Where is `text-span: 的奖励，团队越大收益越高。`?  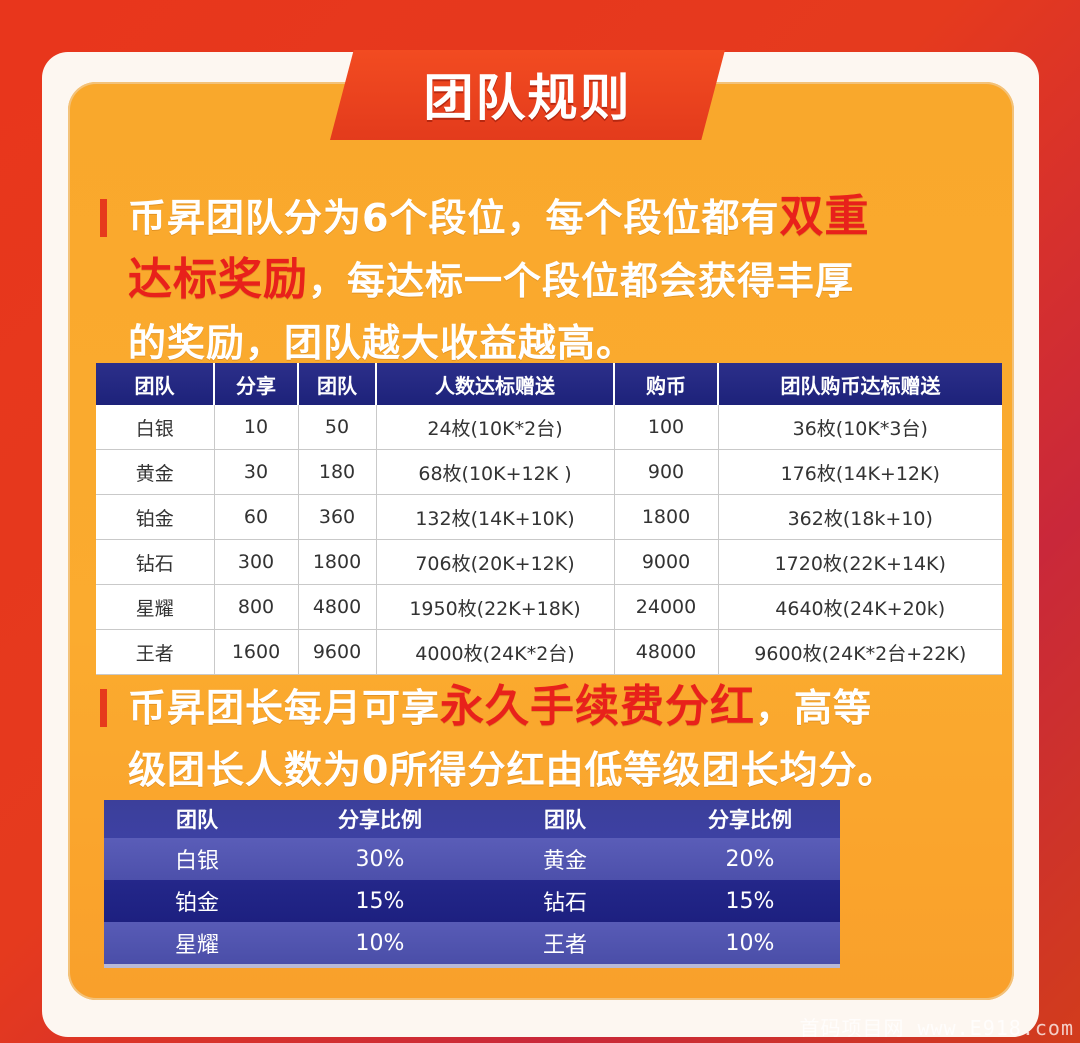
text-span: 的奖励，团队越大收益越高。 is located at coordinates (382, 343).